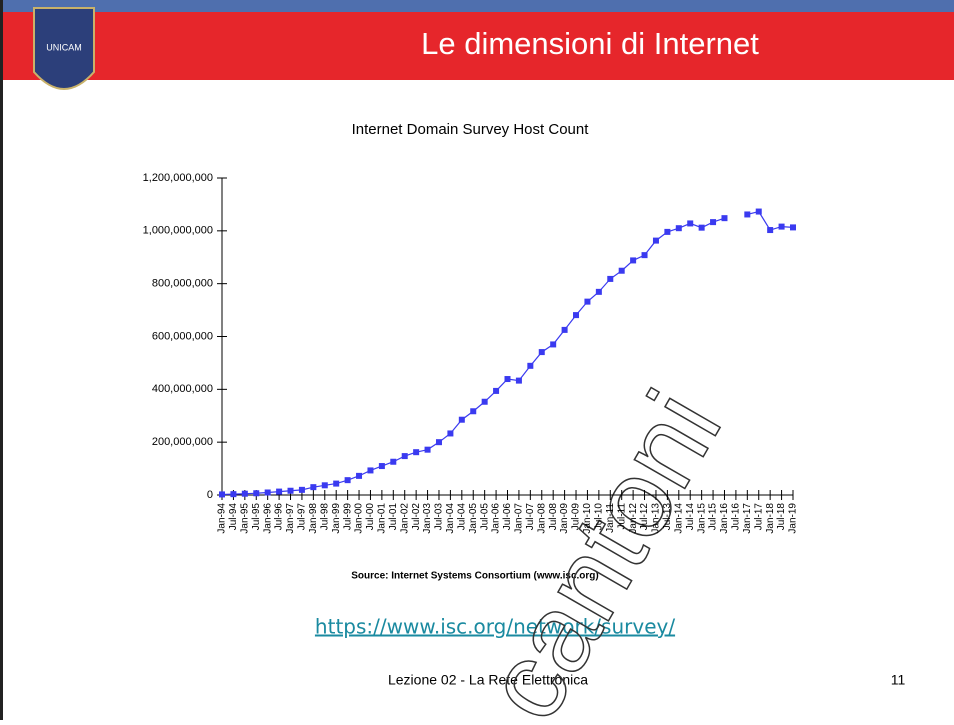 Image resolution: width=954 pixels, height=725 pixels. What do you see at coordinates (439, 517) in the screenshot?
I see `x-tick-label: Jul-03` at bounding box center [439, 517].